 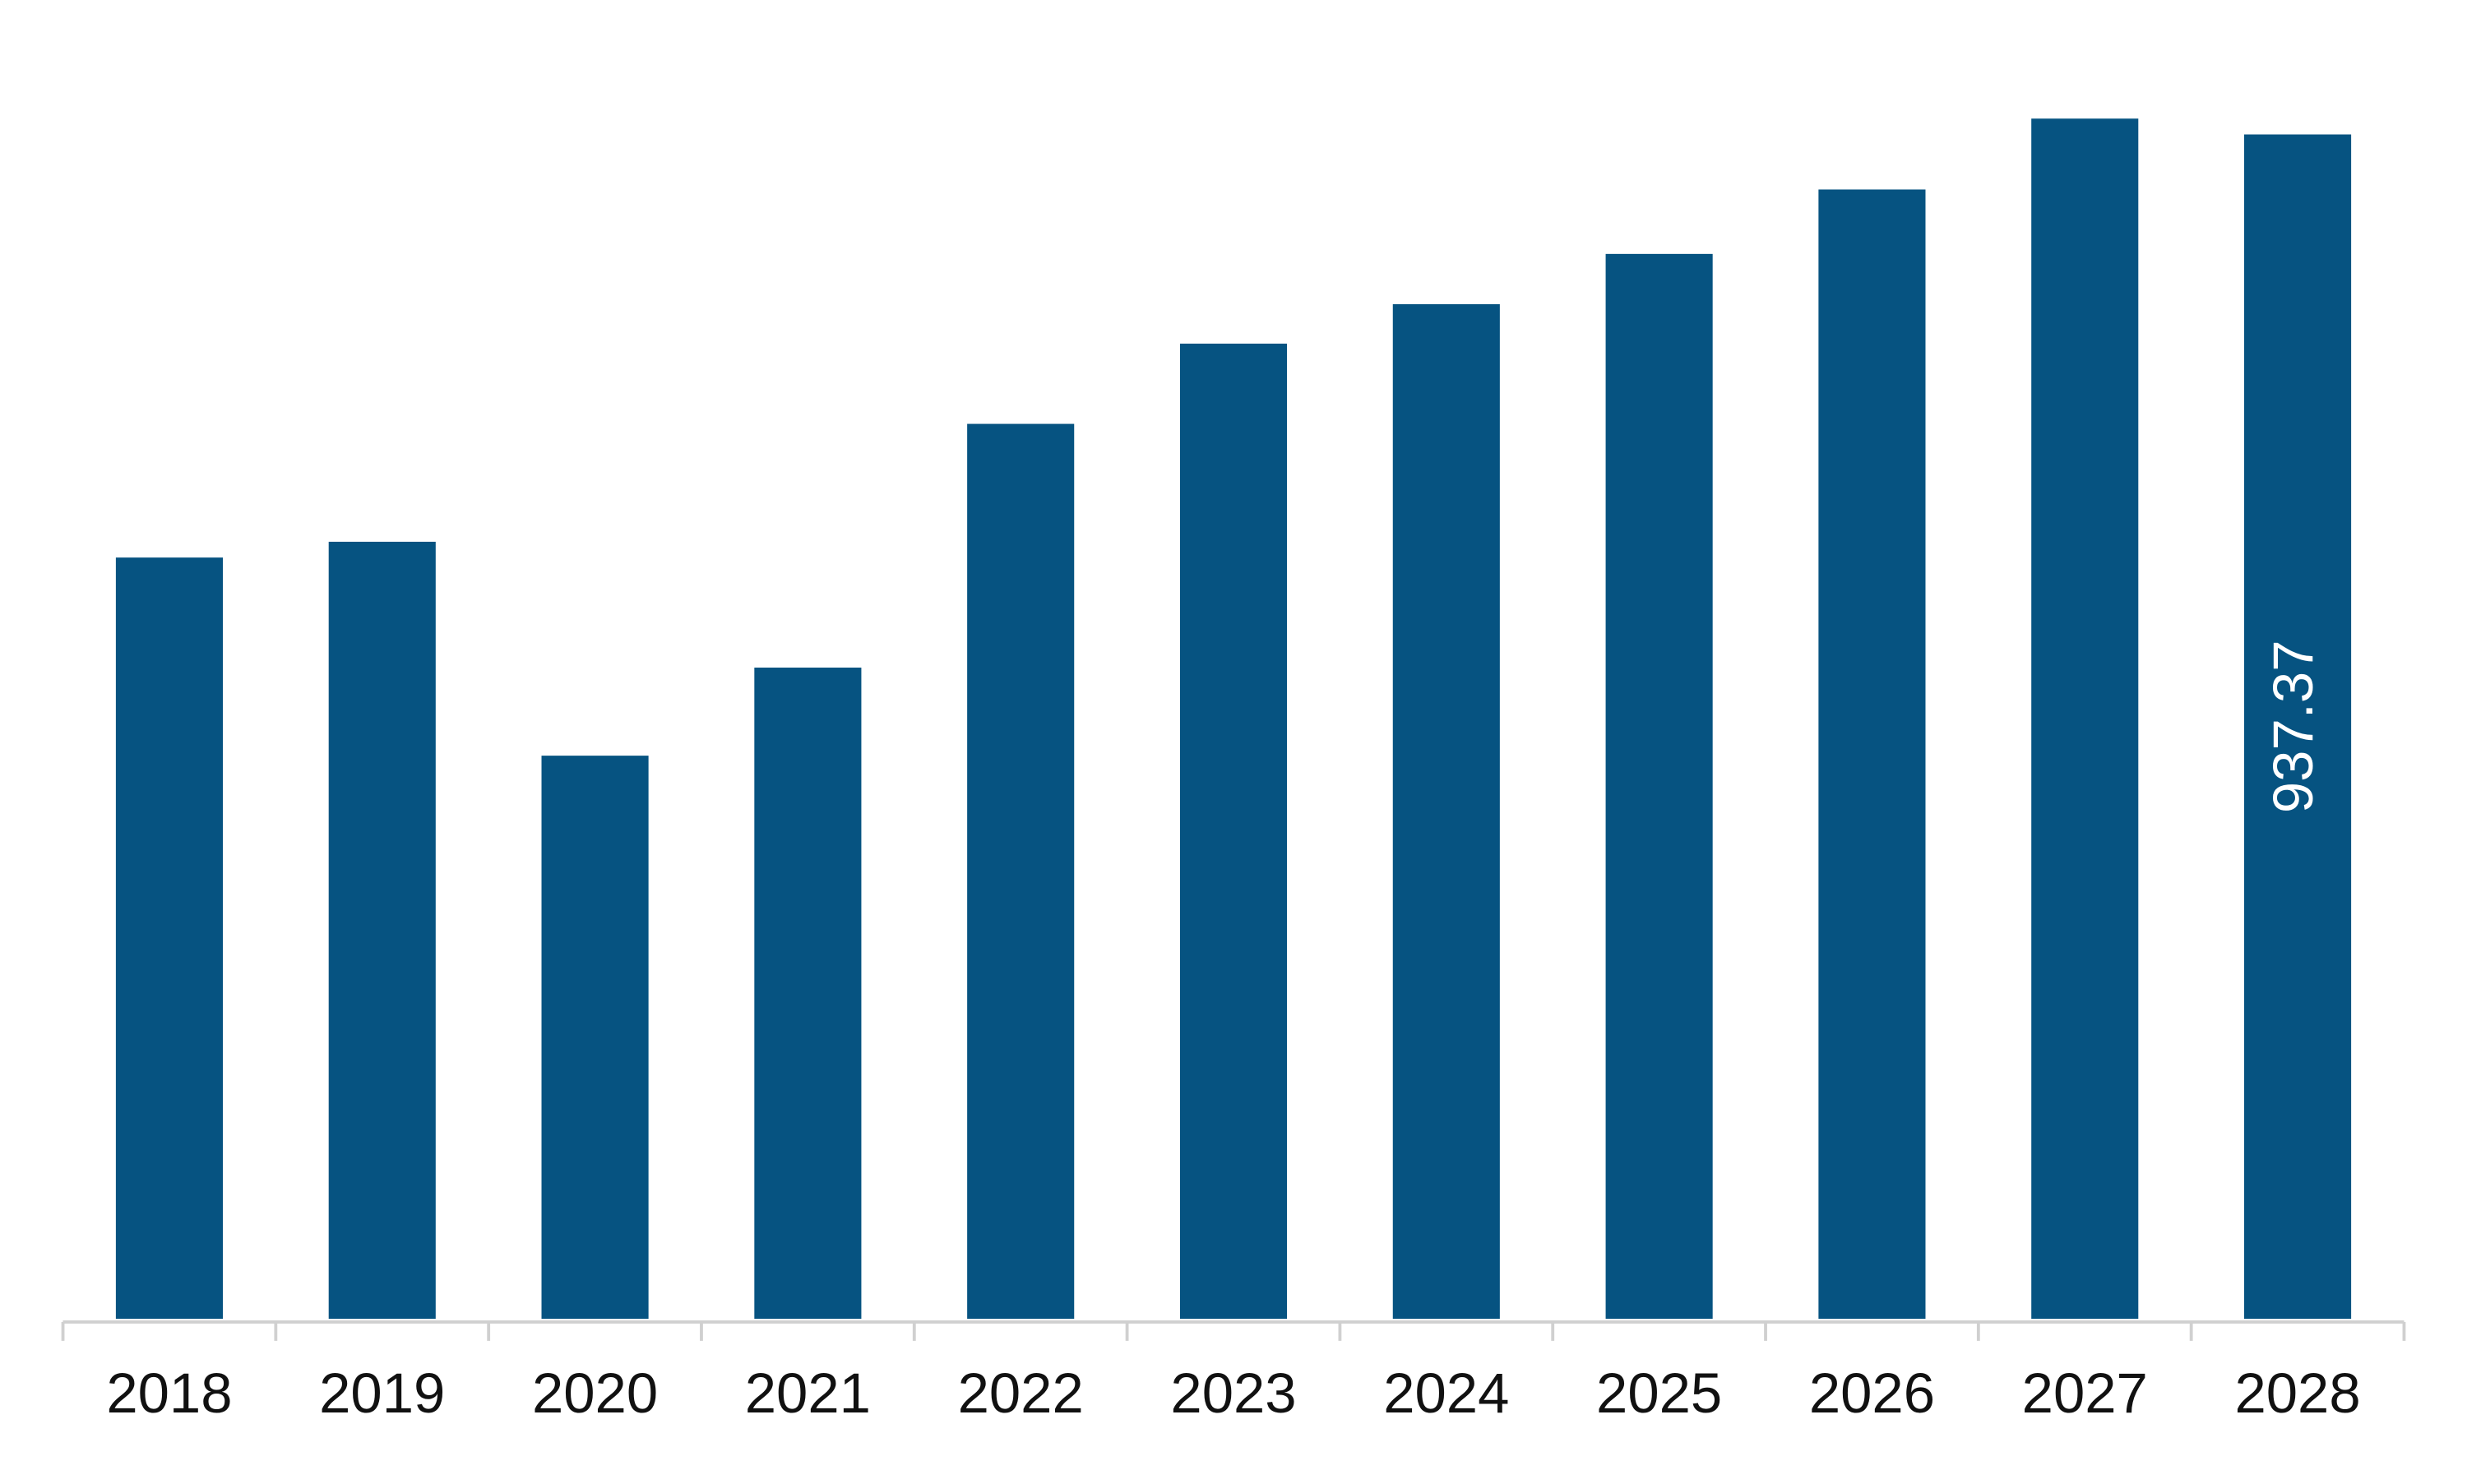 What do you see at coordinates (808, 1393) in the screenshot?
I see `x-tick-label: 2021` at bounding box center [808, 1393].